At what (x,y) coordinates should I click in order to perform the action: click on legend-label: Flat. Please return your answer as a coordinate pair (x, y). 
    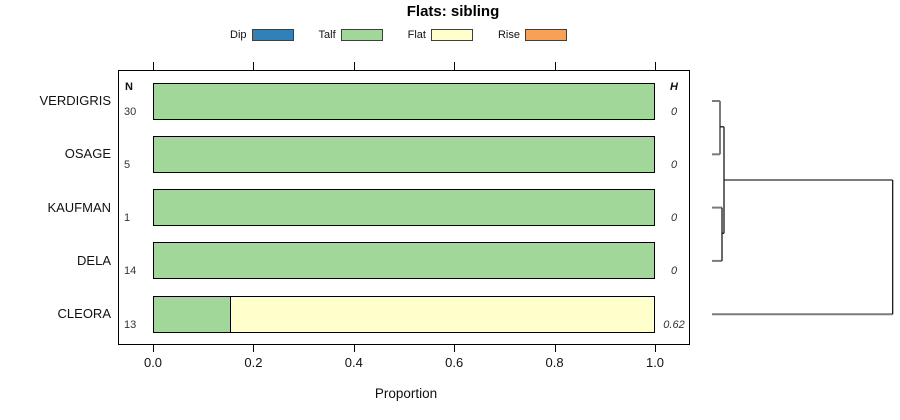
    Looking at the image, I should click on (416, 34).